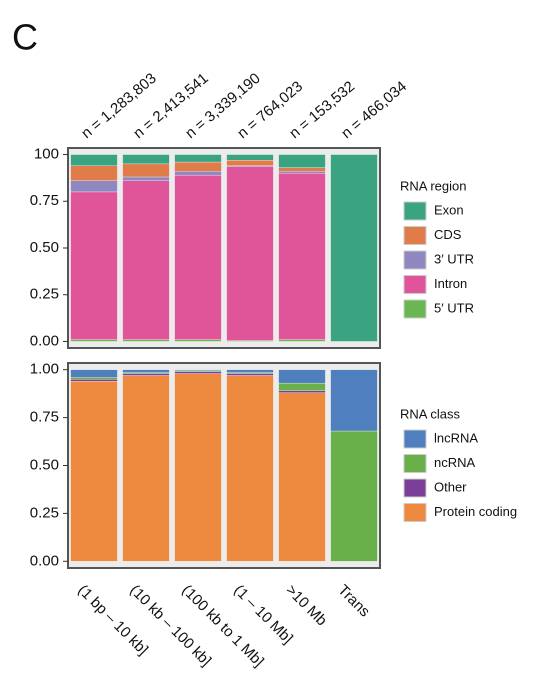  What do you see at coordinates (449, 209) in the screenshot?
I see `legend-label: Exon` at bounding box center [449, 209].